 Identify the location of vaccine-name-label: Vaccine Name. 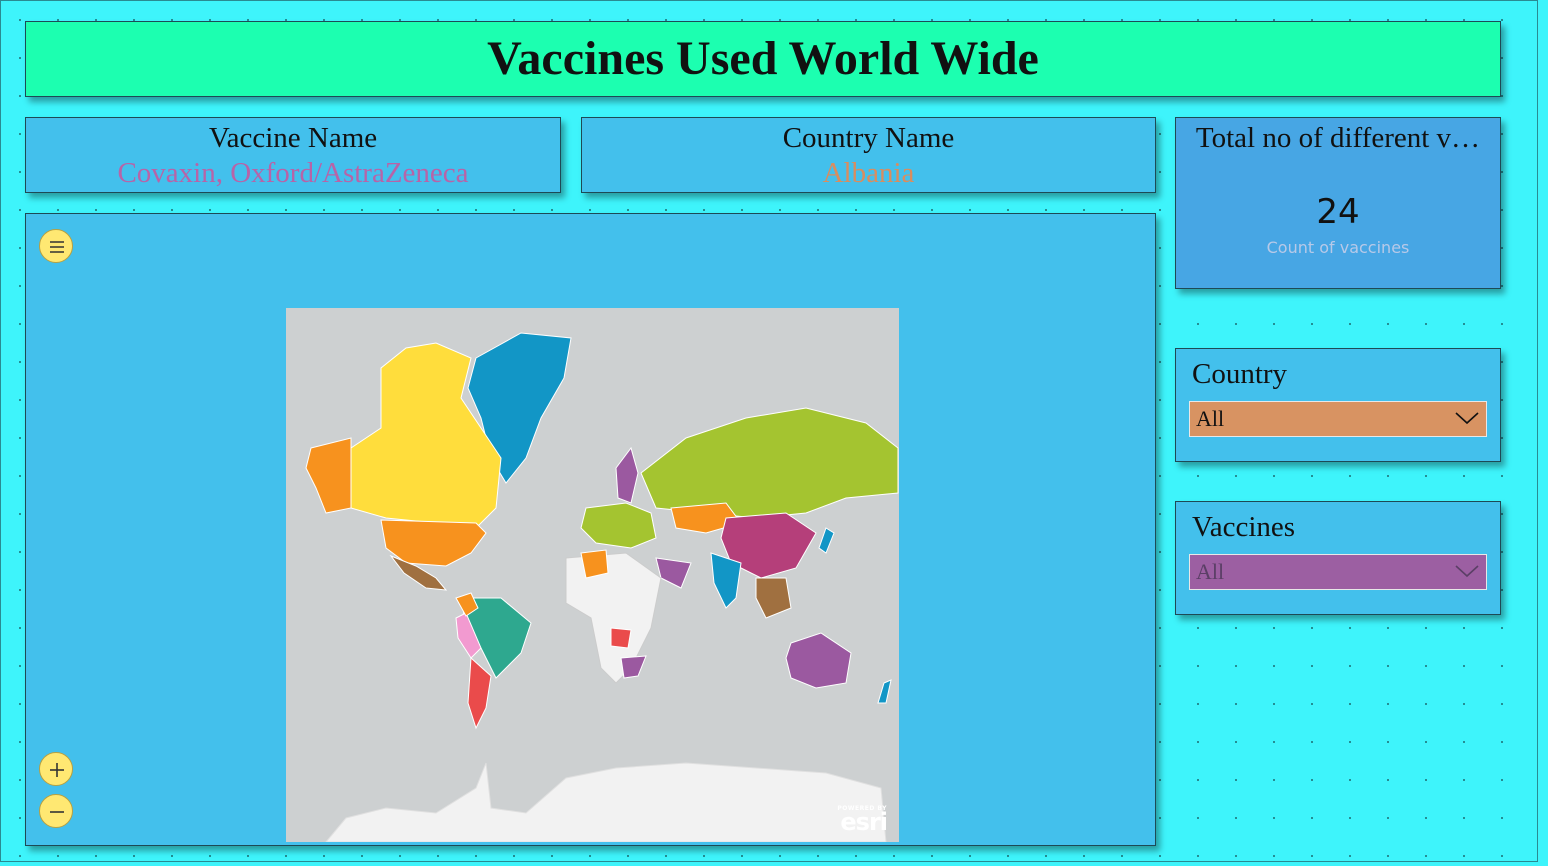
(293, 138).